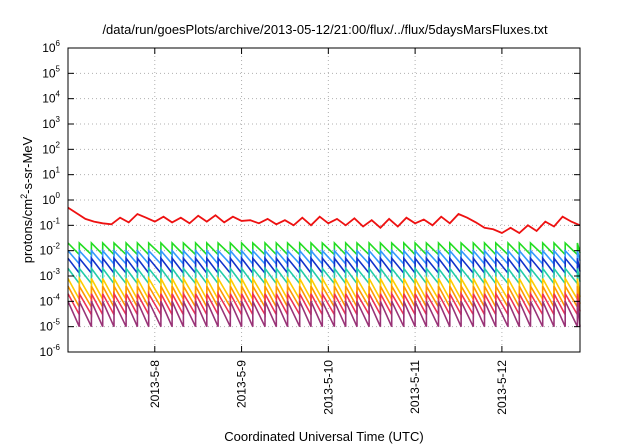 This screenshot has width=640, height=448. What do you see at coordinates (50, 250) in the screenshot?
I see `y-tick-label: 10⁻²` at bounding box center [50, 250].